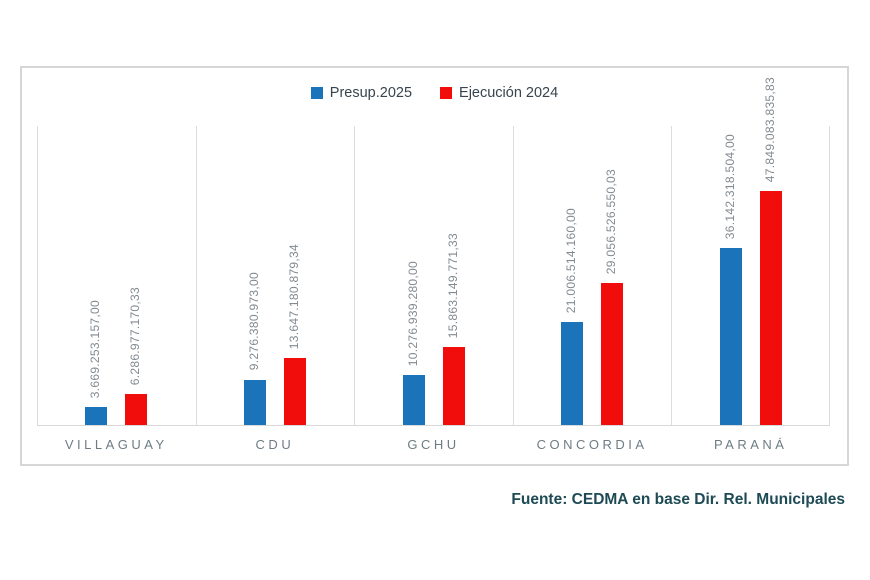  Describe the element at coordinates (116, 444) in the screenshot. I see `category-label-villaguay: VILLAGUAY` at that location.